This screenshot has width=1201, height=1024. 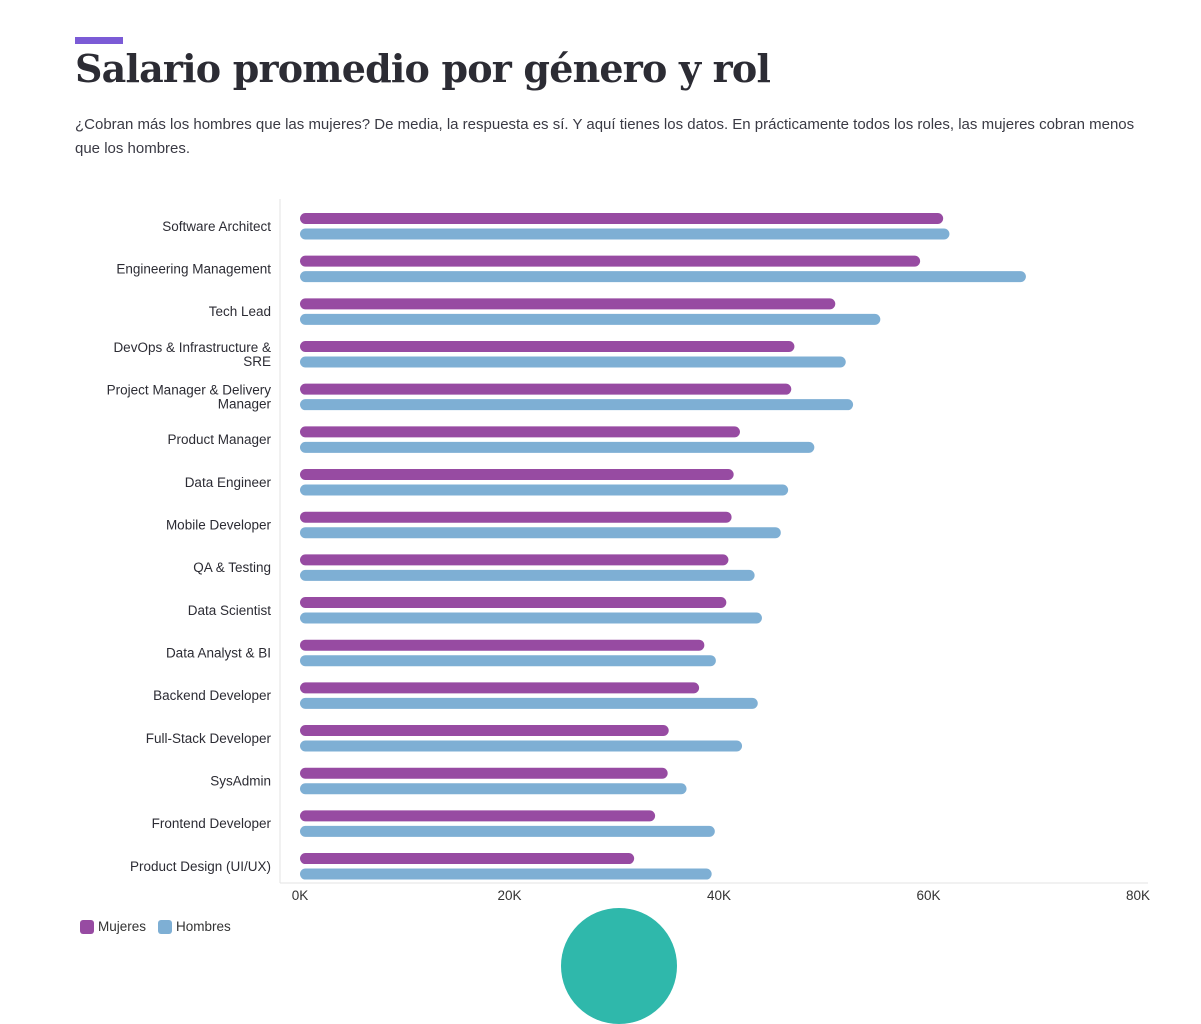 I want to click on category-label: SysAdmin, so click(x=240, y=780).